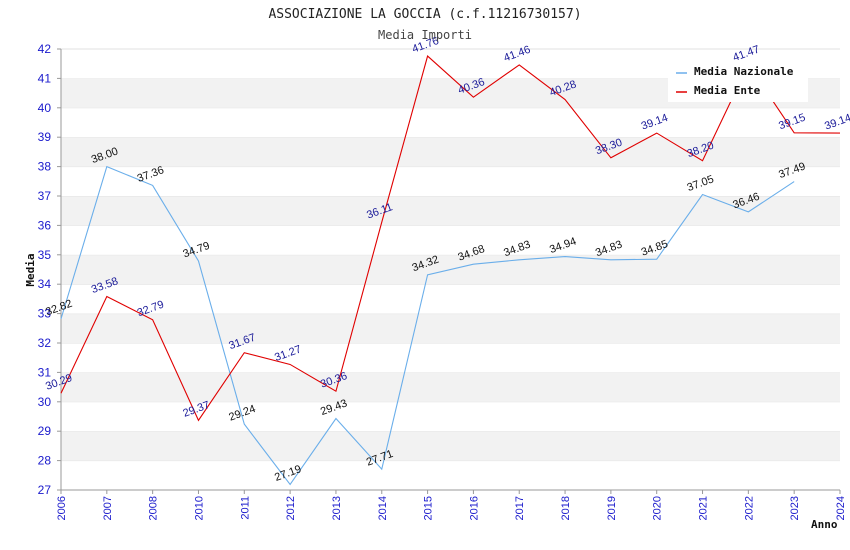  What do you see at coordinates (45, 431) in the screenshot?
I see `y-tick-label: 29` at bounding box center [45, 431].